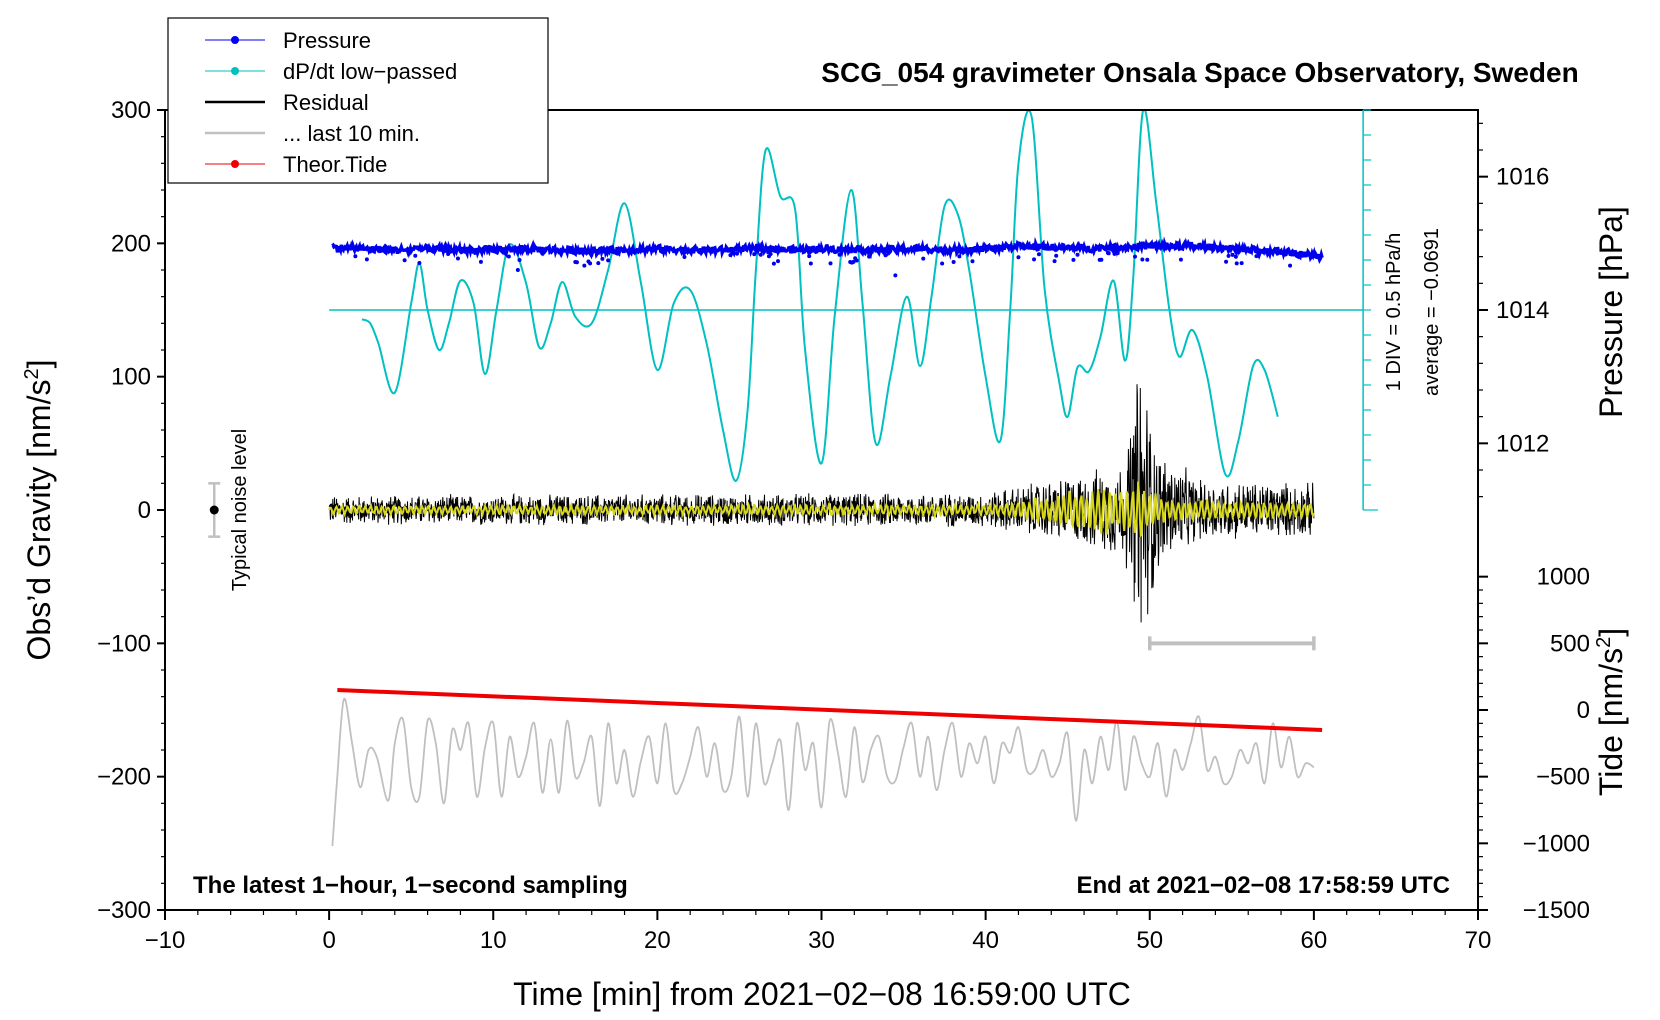 The height and width of the screenshot is (1020, 1660). I want to click on x-tick-label: 0, so click(328, 940).